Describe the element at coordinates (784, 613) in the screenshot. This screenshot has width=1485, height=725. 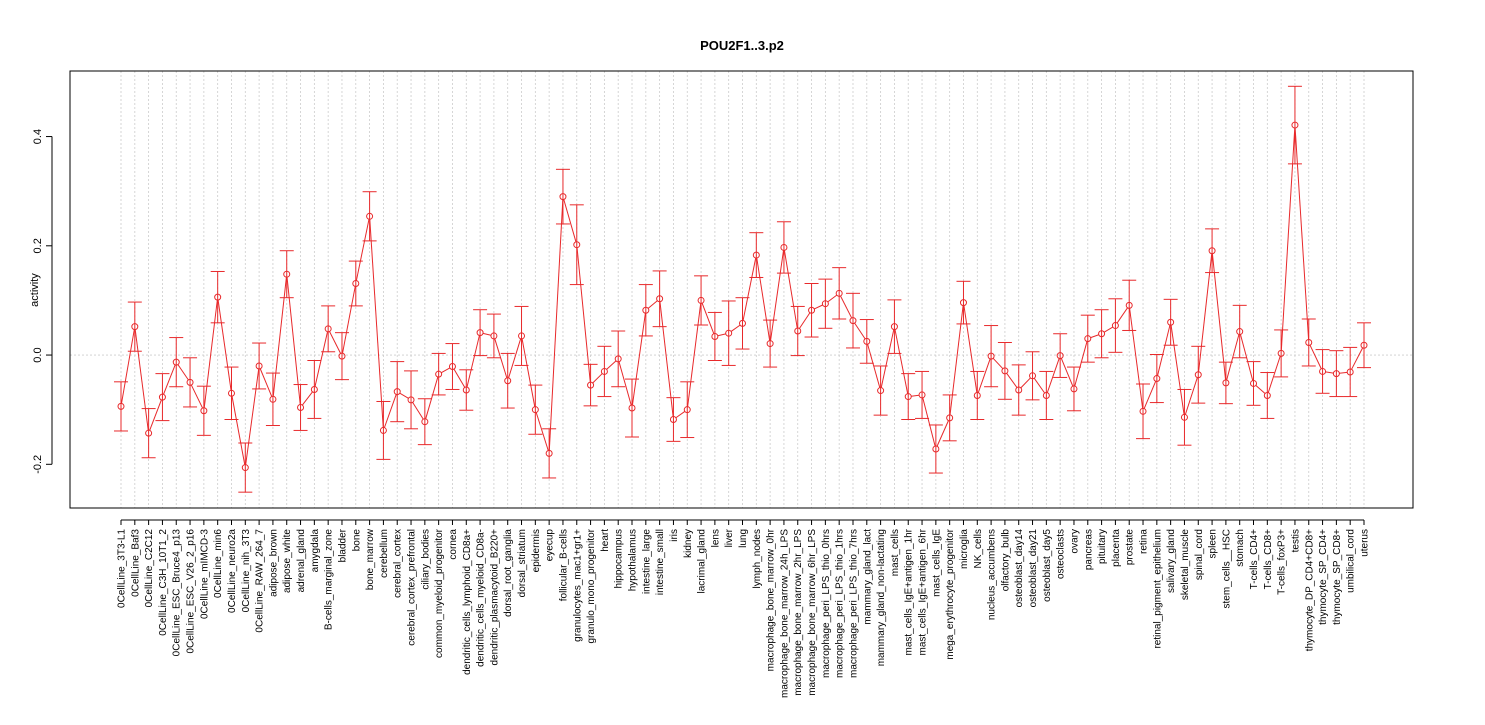
I see `x-tick-label: macrophage_bone_marrow_24h_LPS` at that location.